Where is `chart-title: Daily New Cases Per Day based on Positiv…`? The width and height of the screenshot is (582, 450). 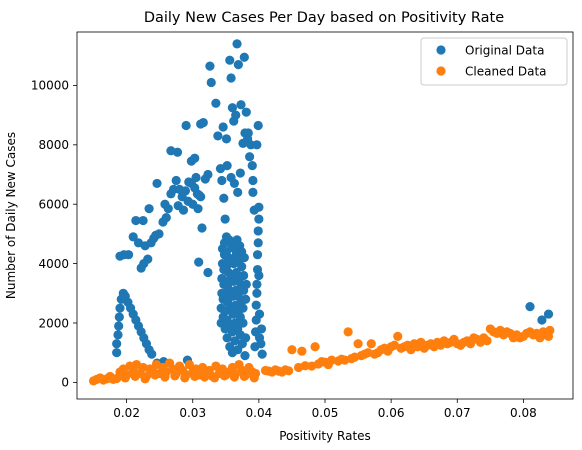
chart-title: Daily New Cases Per Day based on Positiv… is located at coordinates (324, 18).